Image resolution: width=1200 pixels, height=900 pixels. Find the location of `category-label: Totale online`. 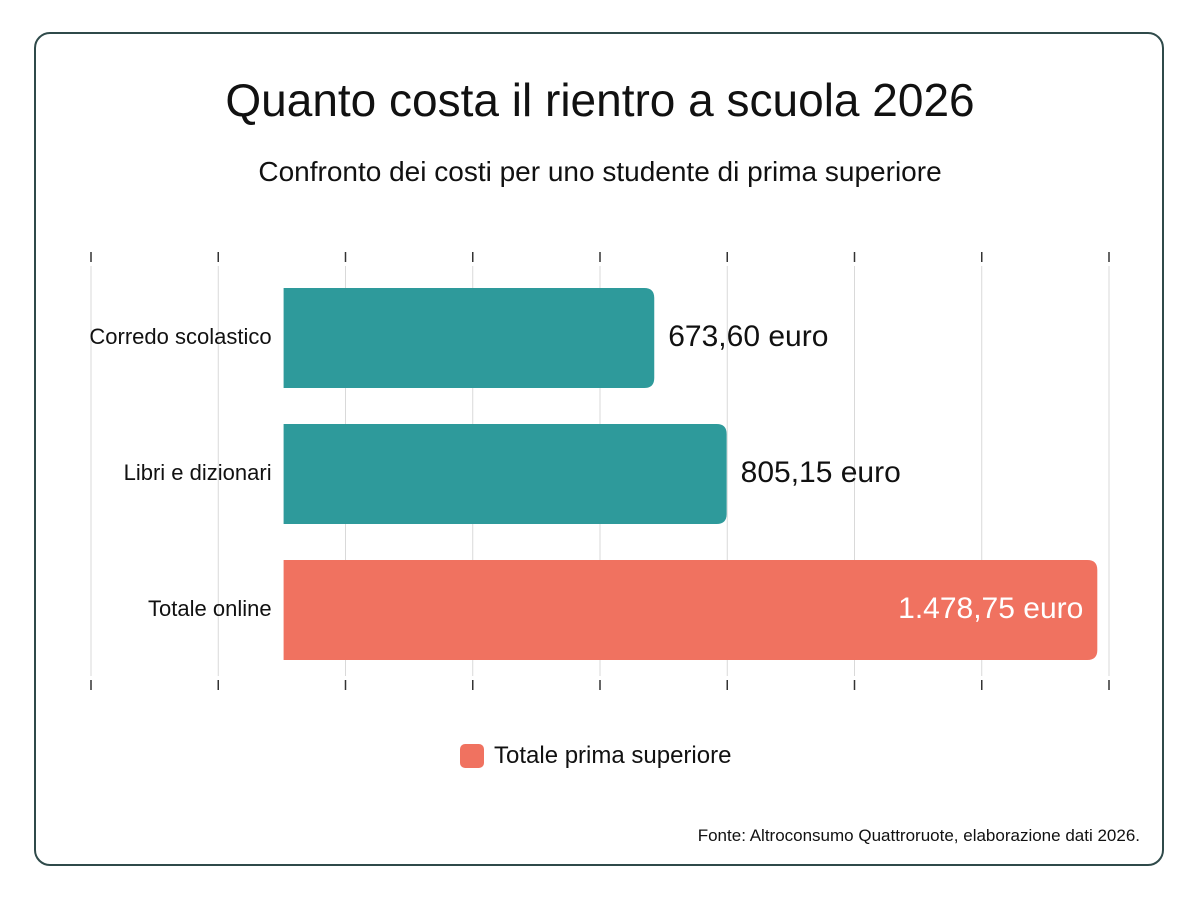

category-label: Totale online is located at coordinates (210, 608).